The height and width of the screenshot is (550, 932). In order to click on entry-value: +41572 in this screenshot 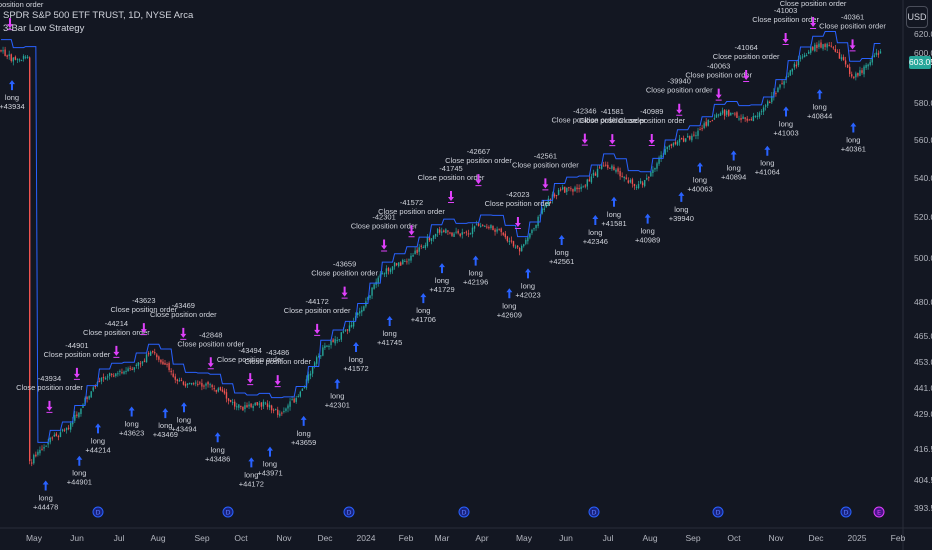, I will do `click(355, 368)`.